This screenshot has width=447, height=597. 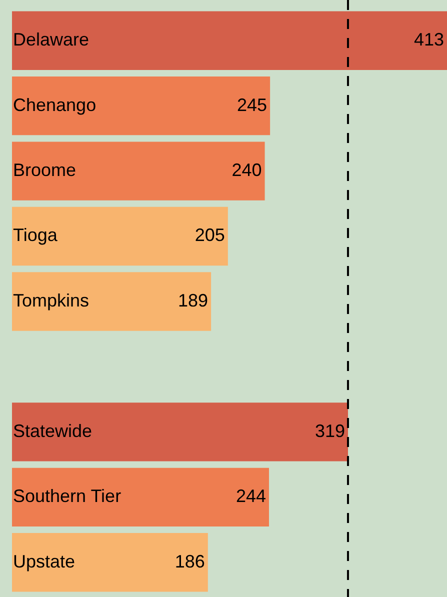 I want to click on data-label: 189, so click(x=193, y=300).